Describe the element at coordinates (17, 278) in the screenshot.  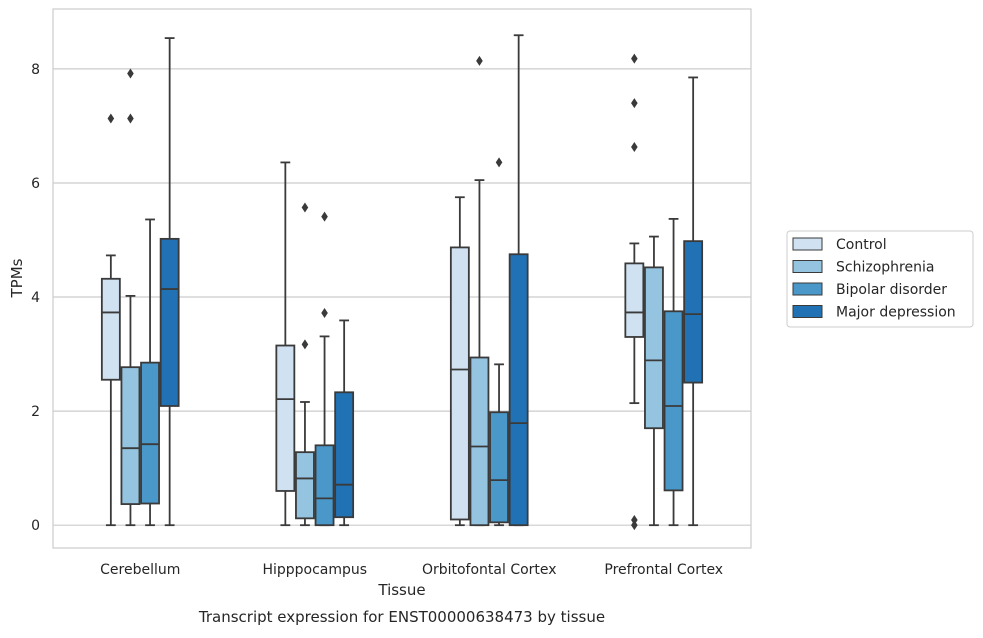
I see `y-axis-label: TPMs` at that location.